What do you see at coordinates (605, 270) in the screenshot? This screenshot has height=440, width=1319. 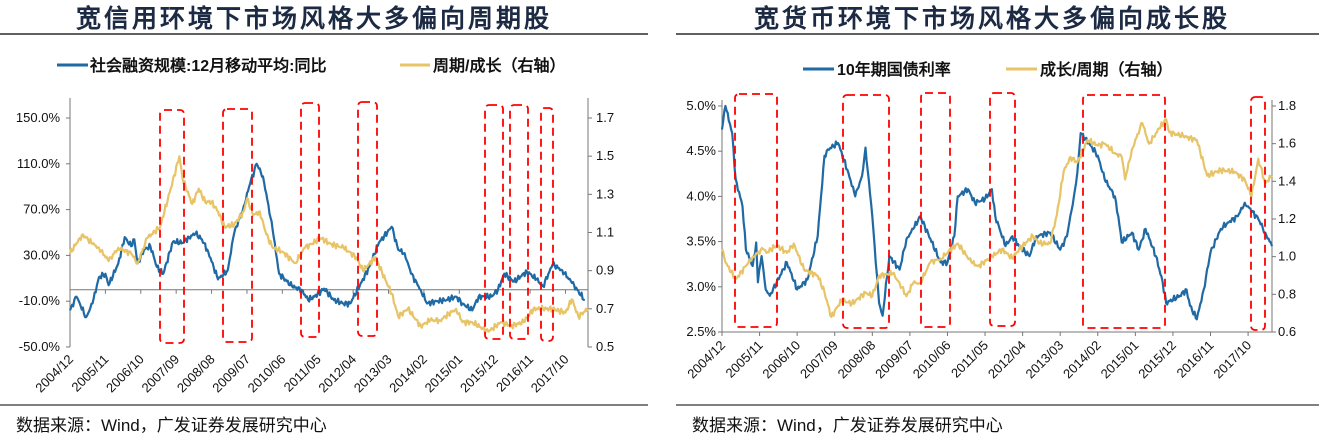 I see `right-y-tick-label: 0.9` at bounding box center [605, 270].